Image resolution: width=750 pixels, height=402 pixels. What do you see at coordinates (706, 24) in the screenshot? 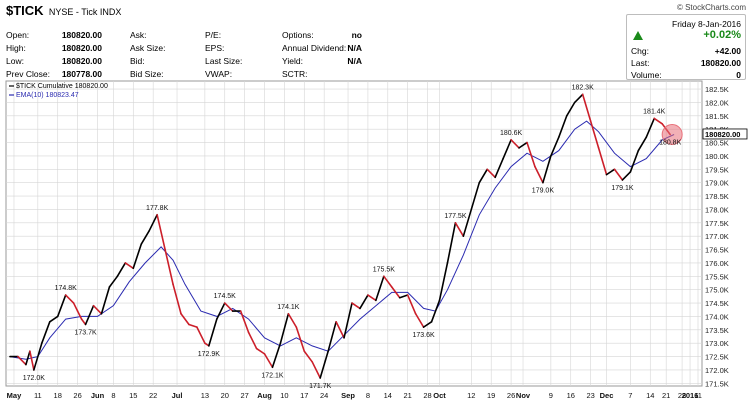
I see `quote-date: Friday 8-Jan-2016` at bounding box center [706, 24].